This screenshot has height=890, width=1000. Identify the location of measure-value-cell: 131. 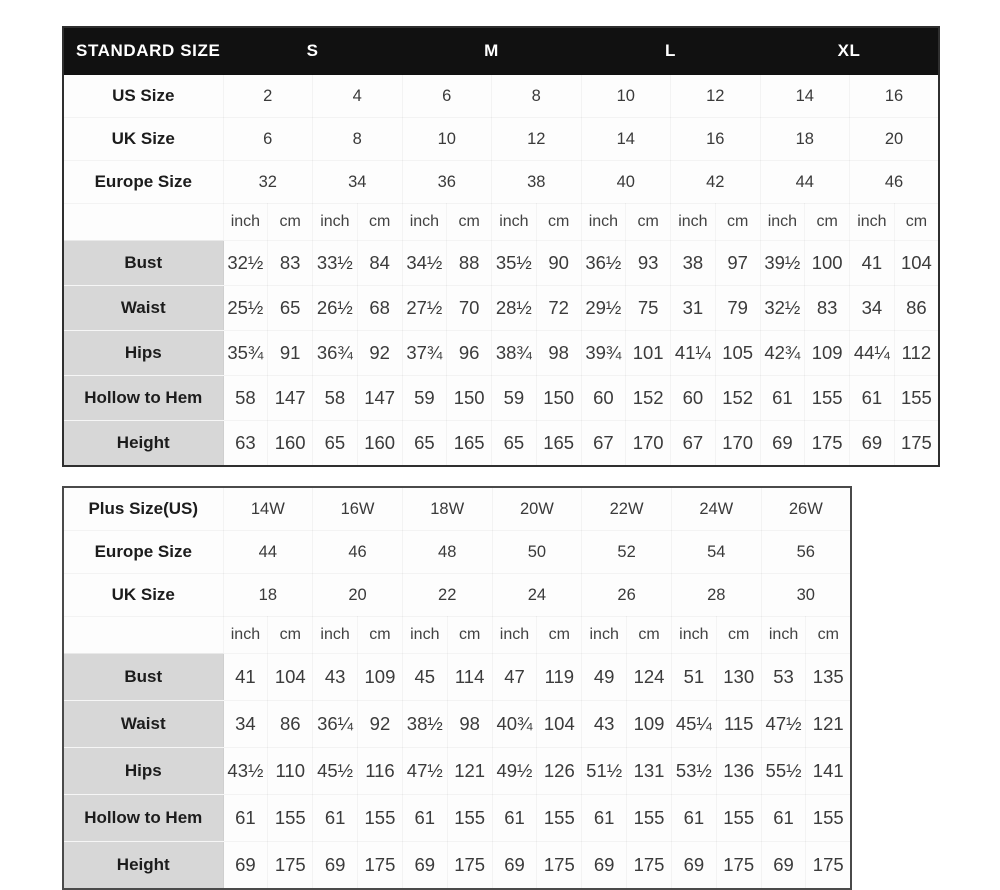
(649, 771).